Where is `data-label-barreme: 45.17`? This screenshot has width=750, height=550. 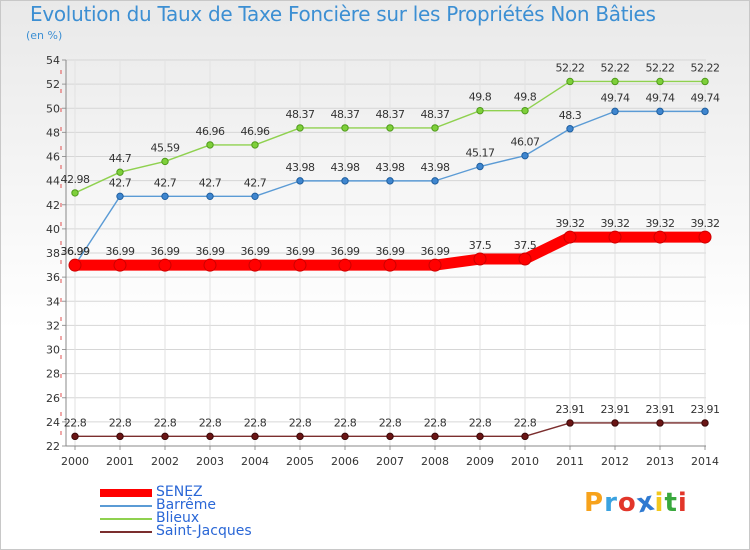 data-label-barreme: 45.17 is located at coordinates (480, 153).